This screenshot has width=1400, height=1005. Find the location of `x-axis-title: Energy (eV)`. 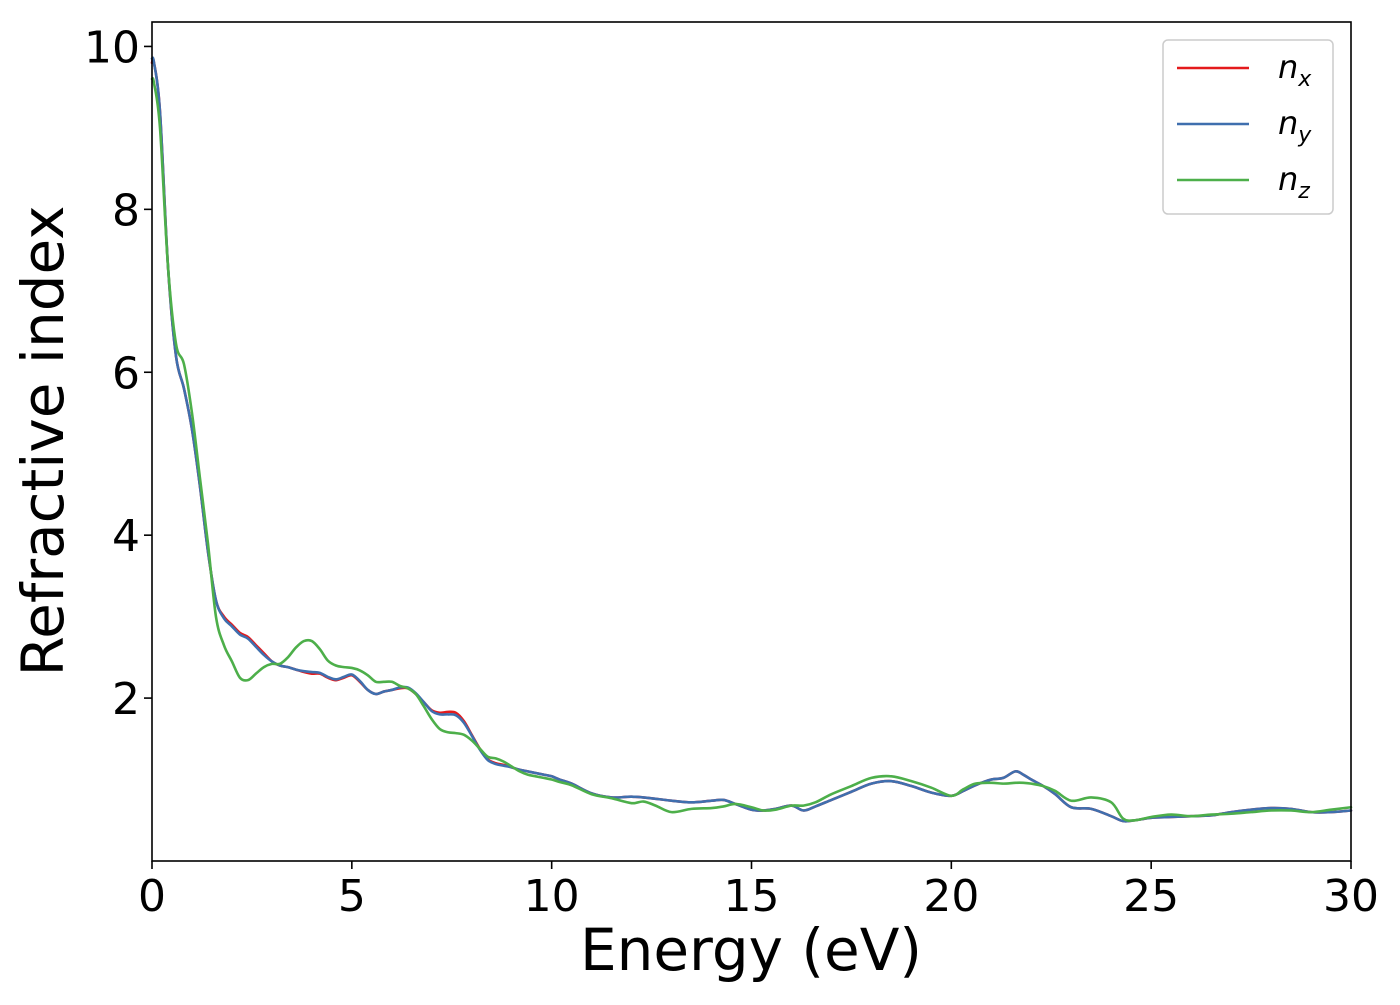

x-axis-title: Energy (eV) is located at coordinates (751, 950).